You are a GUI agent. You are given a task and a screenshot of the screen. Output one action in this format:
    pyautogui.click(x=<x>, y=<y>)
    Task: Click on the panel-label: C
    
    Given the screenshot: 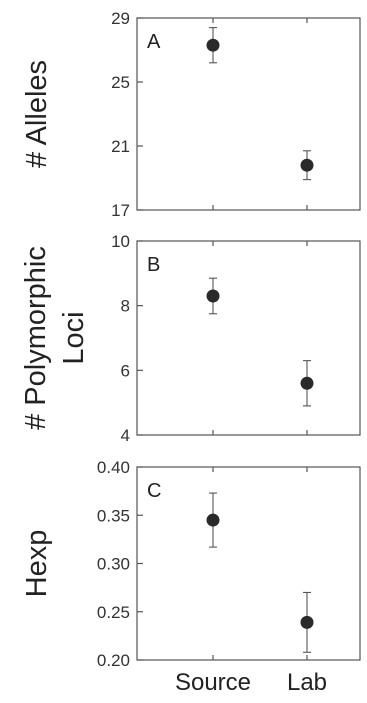 What is the action you would take?
    pyautogui.click(x=154, y=491)
    